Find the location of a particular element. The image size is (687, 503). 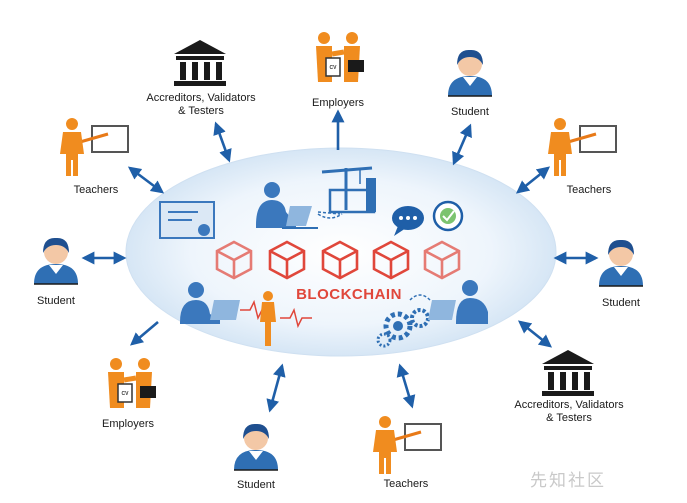

watermark: 先知社区 is located at coordinates (568, 481).